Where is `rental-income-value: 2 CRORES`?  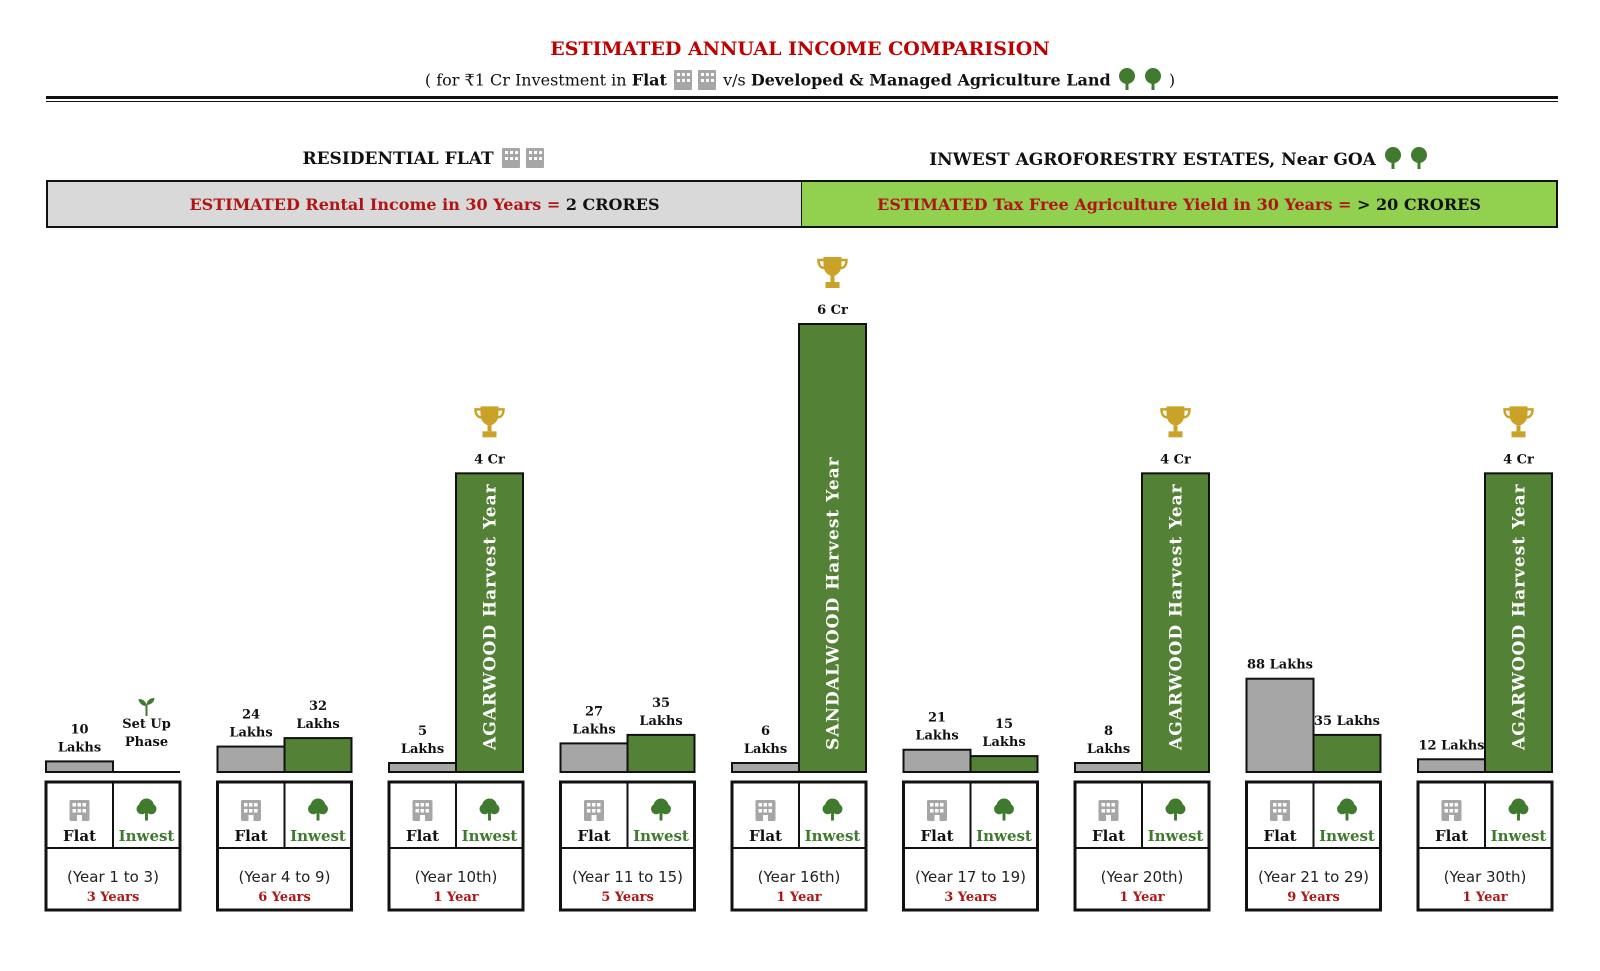
rental-income-value: 2 CRORES is located at coordinates (612, 204).